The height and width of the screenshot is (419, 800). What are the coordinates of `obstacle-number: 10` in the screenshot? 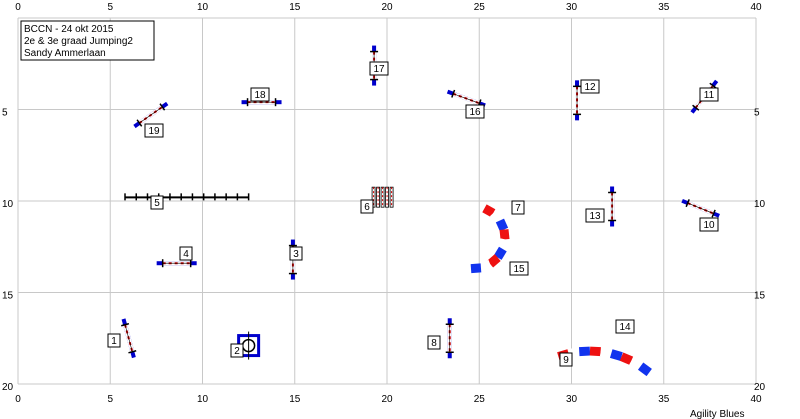 It's located at (709, 224).